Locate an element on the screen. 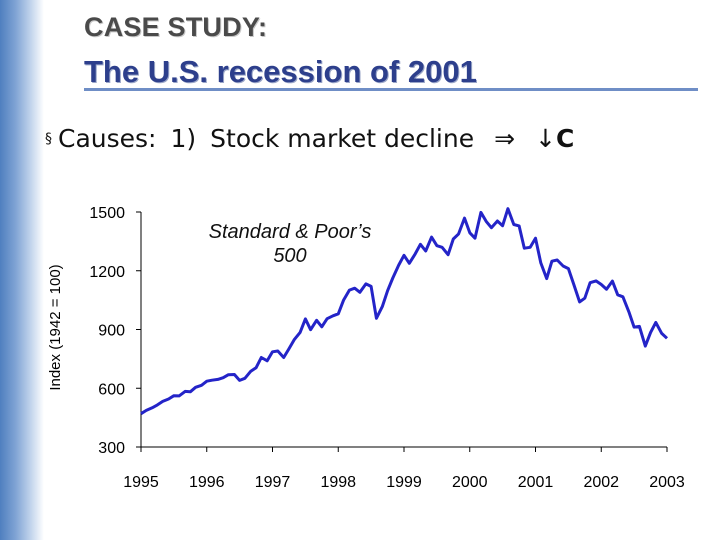 The image size is (720, 540). chart-annotation: Standard & Poor’s 500 is located at coordinates (290, 244).